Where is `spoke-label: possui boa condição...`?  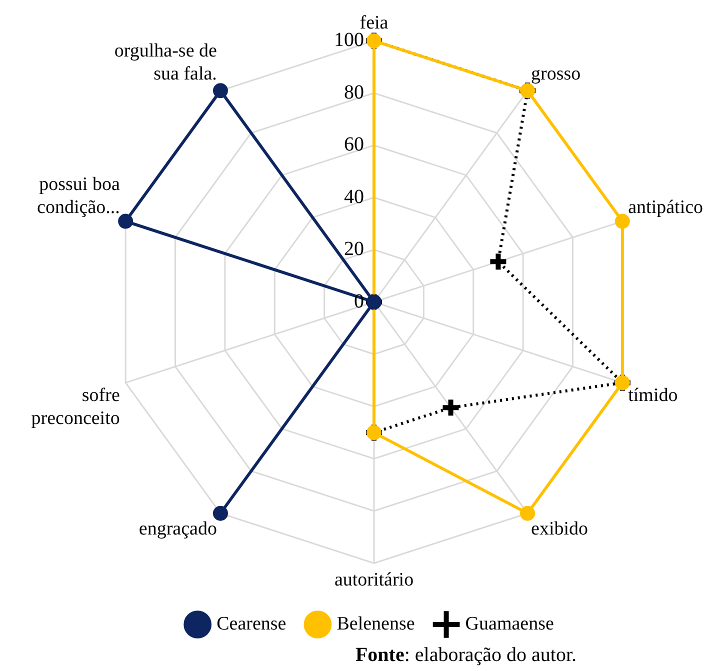
spoke-label: possui boa condição... is located at coordinates (78, 196).